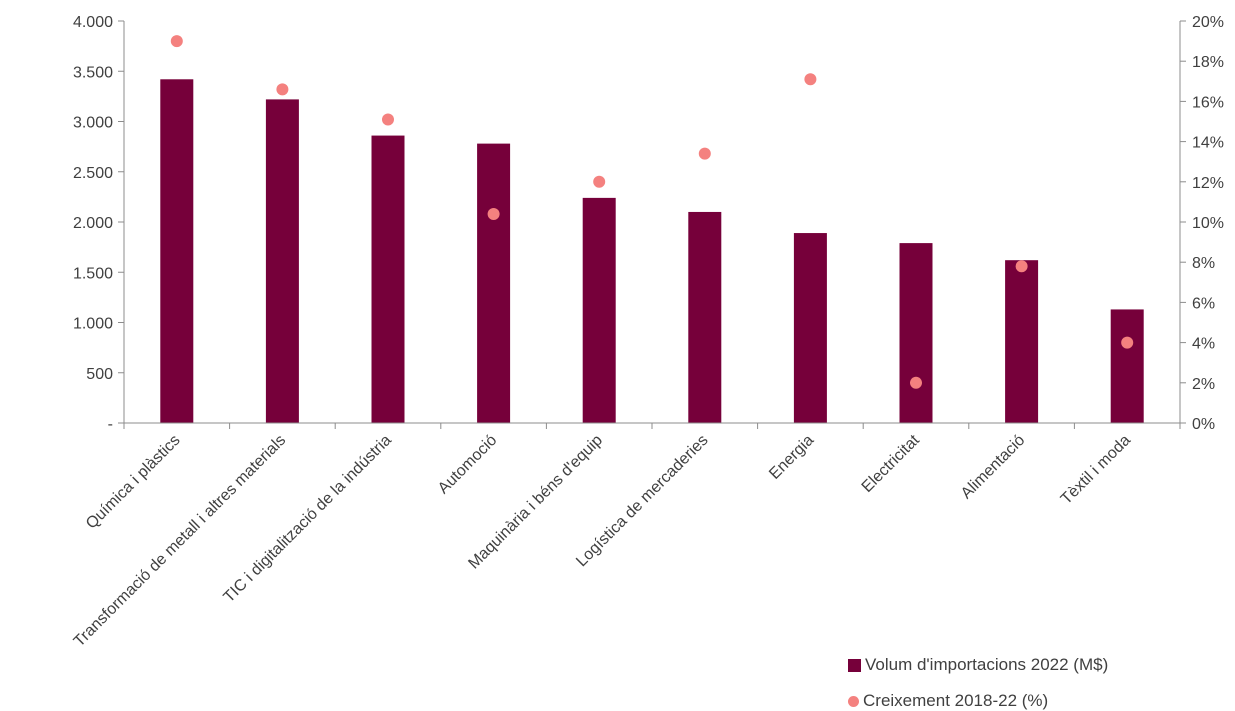  I want to click on left-tick-label: 2.500, so click(93, 173).